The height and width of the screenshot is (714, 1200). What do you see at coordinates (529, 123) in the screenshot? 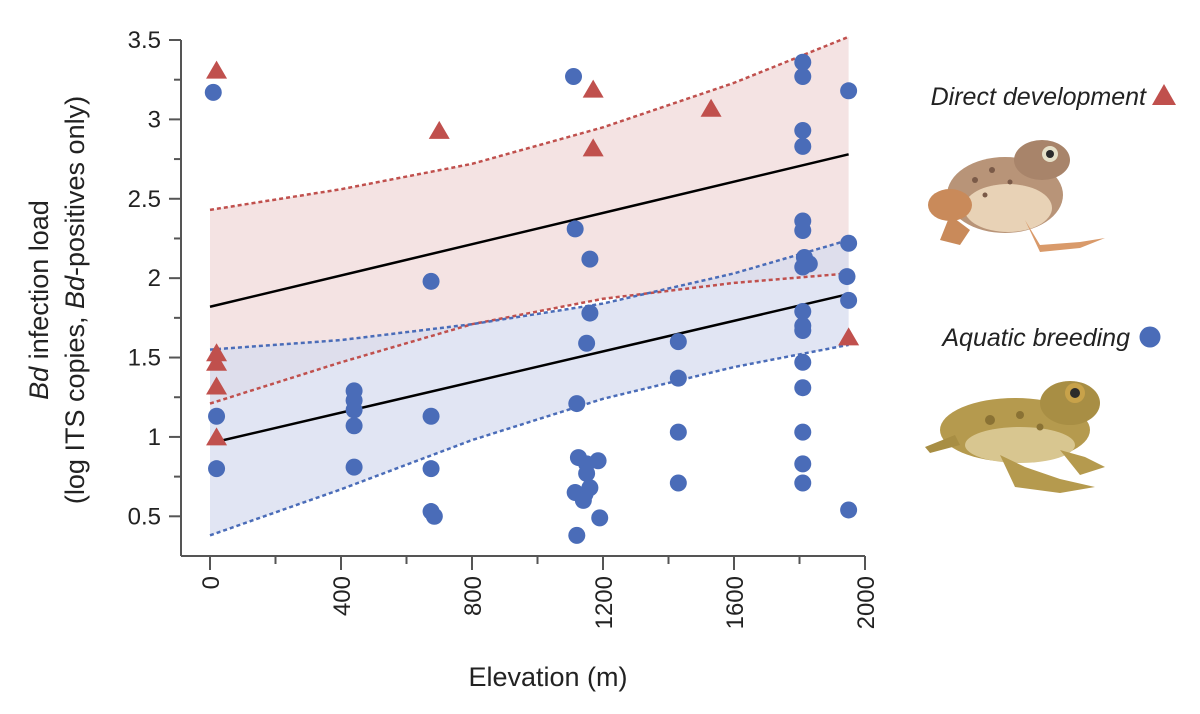
I see `ci-upper-direct` at bounding box center [529, 123].